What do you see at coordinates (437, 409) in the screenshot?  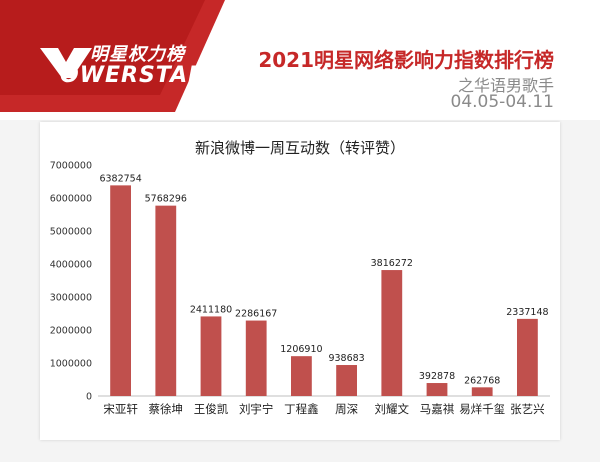 I see `x-tick-label: 马嘉祺` at bounding box center [437, 409].